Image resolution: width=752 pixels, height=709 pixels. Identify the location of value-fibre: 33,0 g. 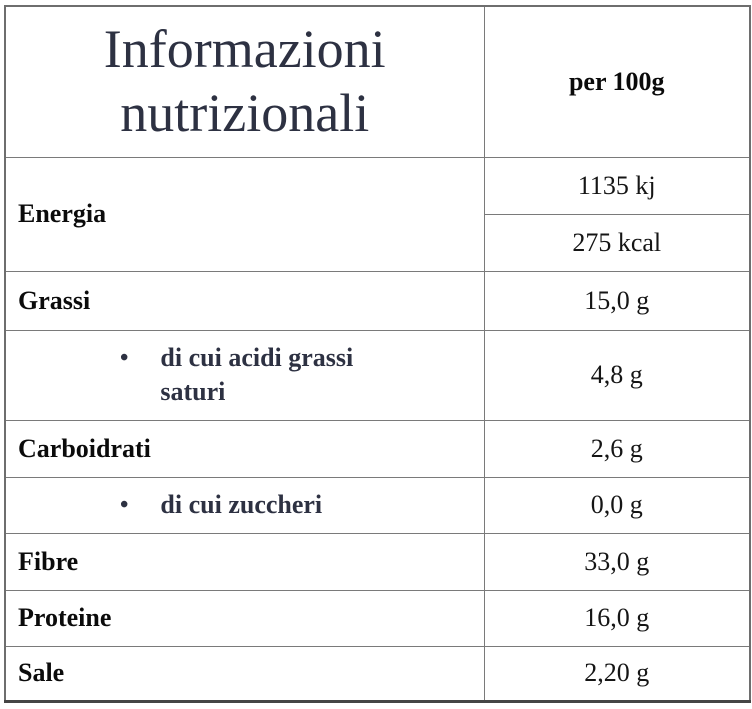
(617, 561).